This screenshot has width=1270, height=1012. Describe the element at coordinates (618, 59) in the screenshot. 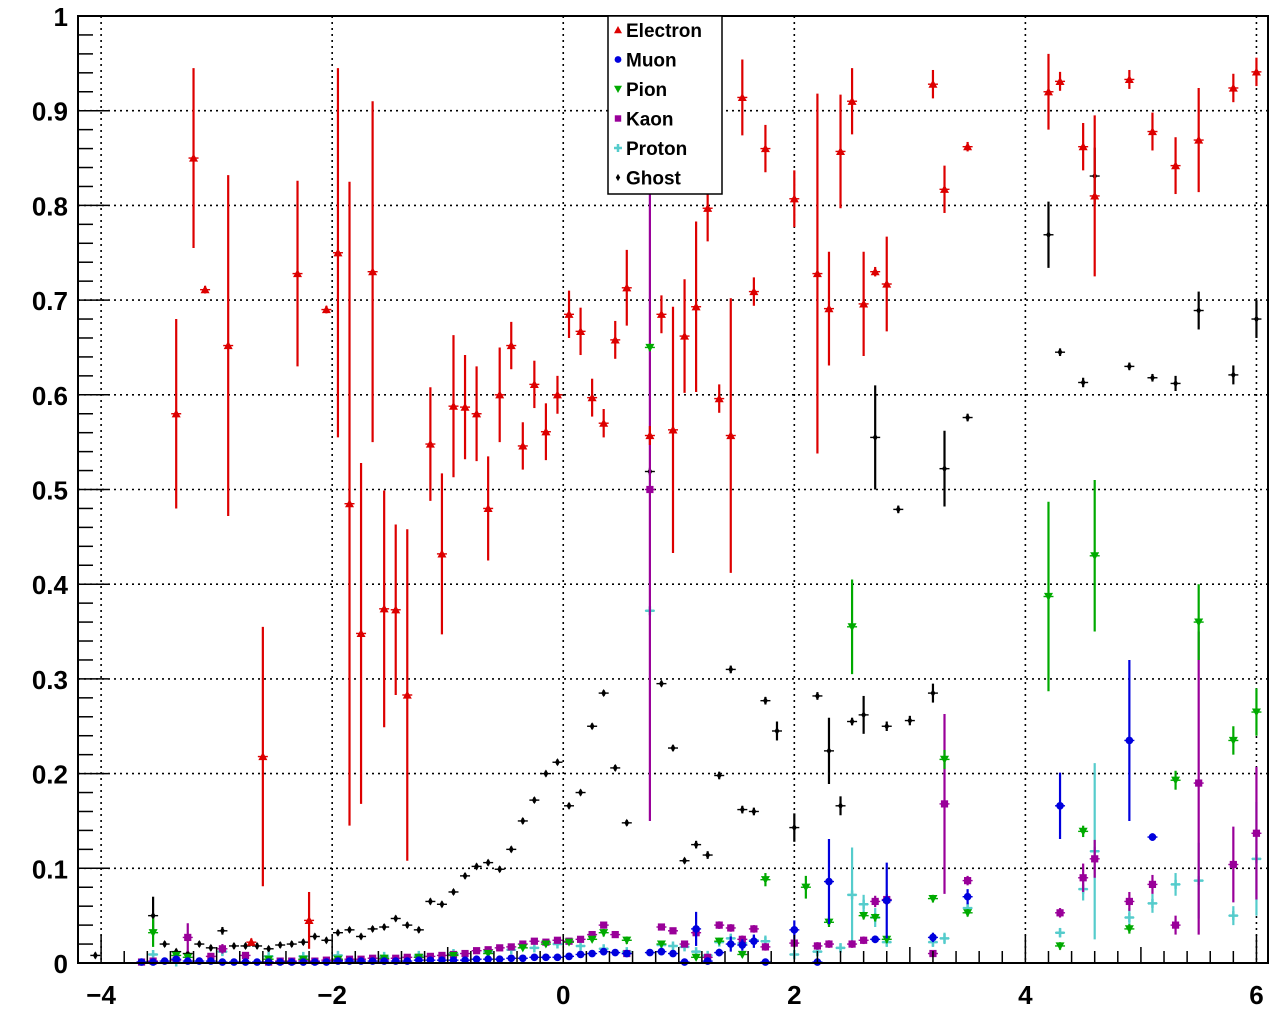

I see `legend-marker-muon` at that location.